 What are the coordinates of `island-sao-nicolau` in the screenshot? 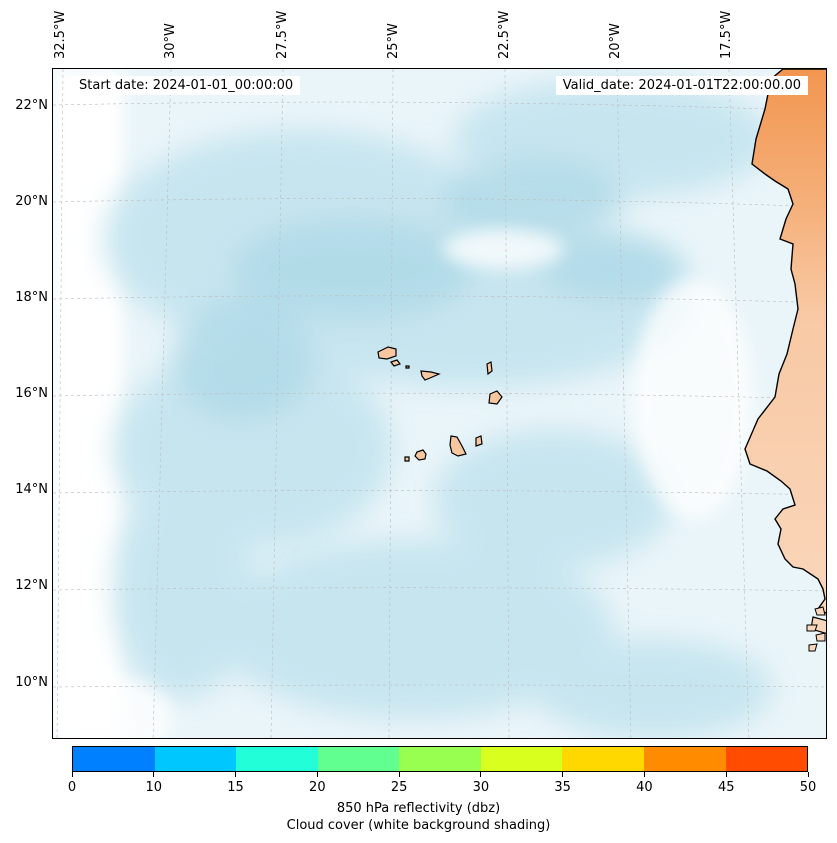 It's located at (430, 375).